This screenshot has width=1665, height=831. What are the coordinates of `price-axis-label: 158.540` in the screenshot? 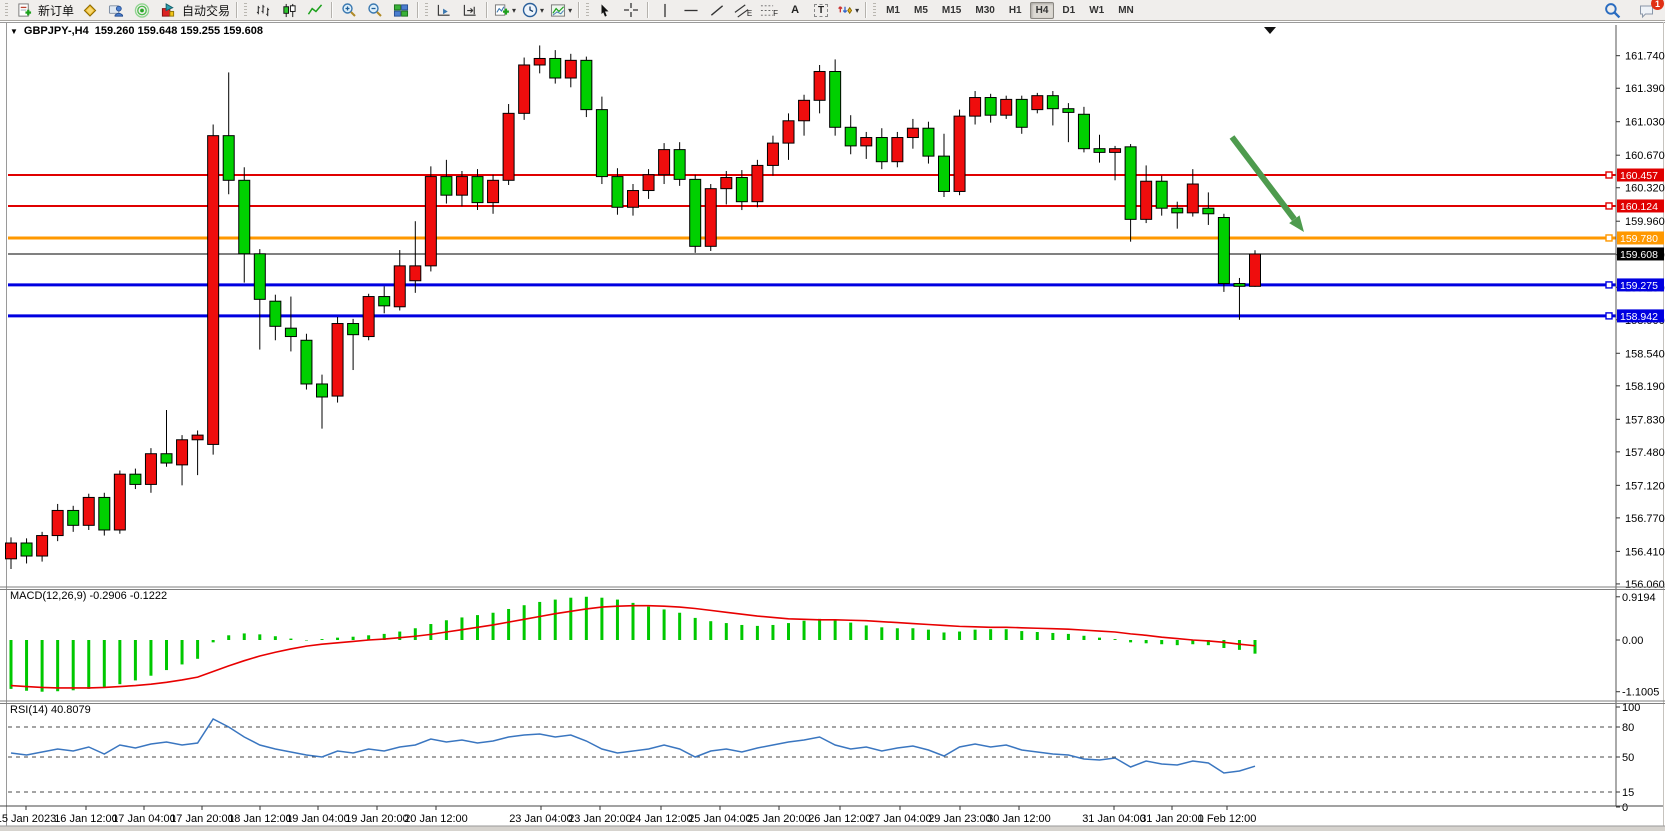 It's located at (1645, 354).